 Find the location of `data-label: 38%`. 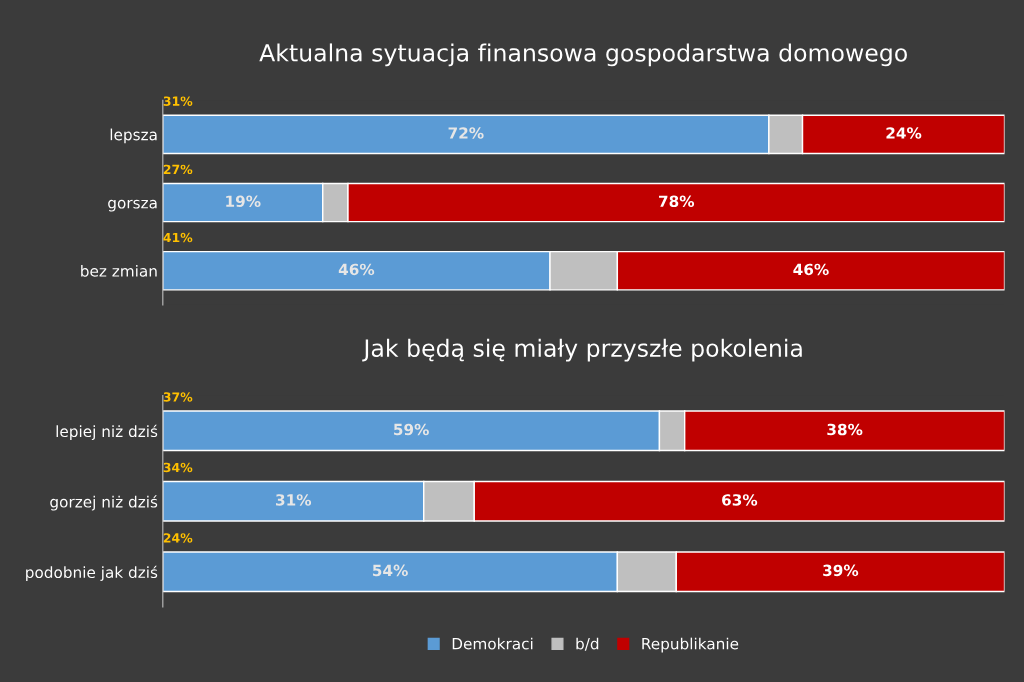

data-label: 38% is located at coordinates (845, 429).